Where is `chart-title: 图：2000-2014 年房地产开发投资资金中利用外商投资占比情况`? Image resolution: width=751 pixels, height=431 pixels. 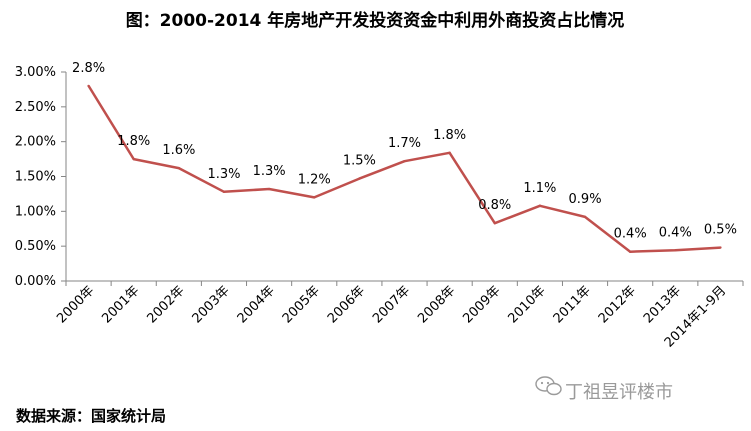
chart-title: 图：2000-2014 年房地产开发投资资金中利用外商投资占比情况 is located at coordinates (375, 20).